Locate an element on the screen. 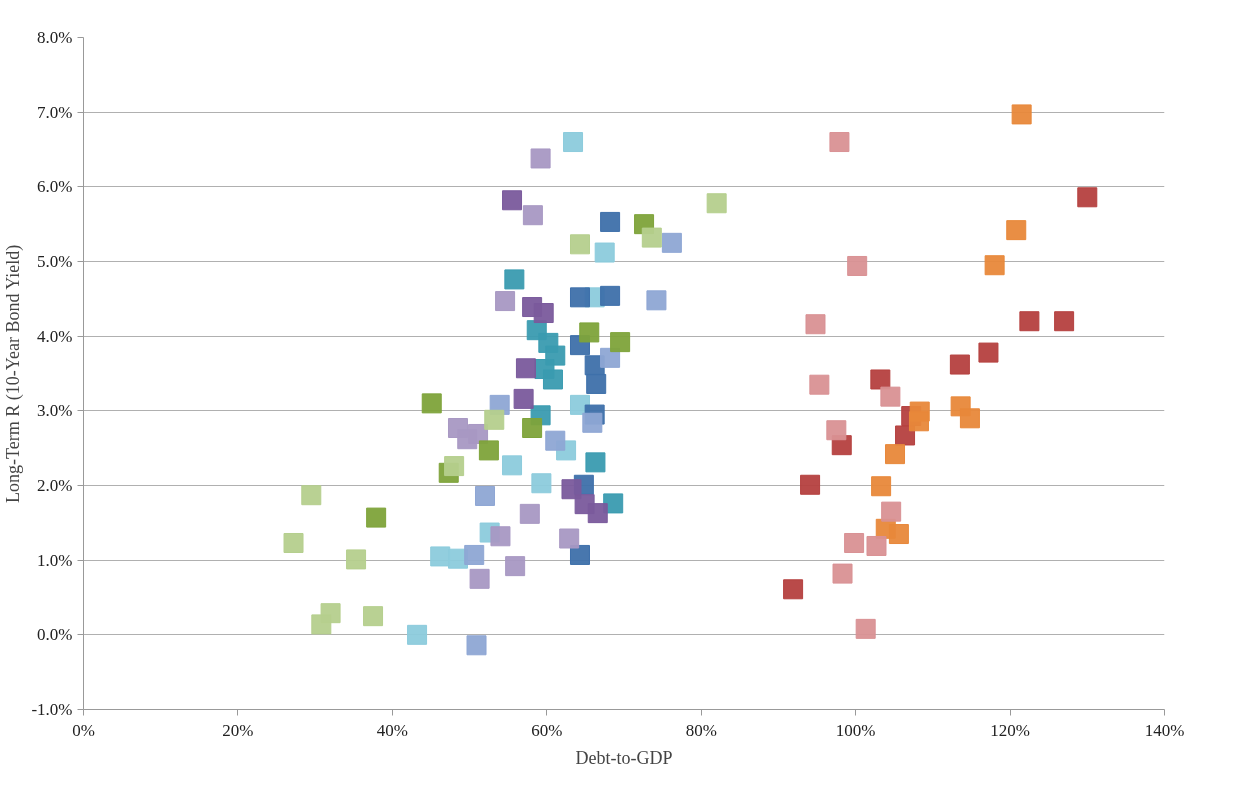  y-tick-label: 3.0% is located at coordinates (55, 411).